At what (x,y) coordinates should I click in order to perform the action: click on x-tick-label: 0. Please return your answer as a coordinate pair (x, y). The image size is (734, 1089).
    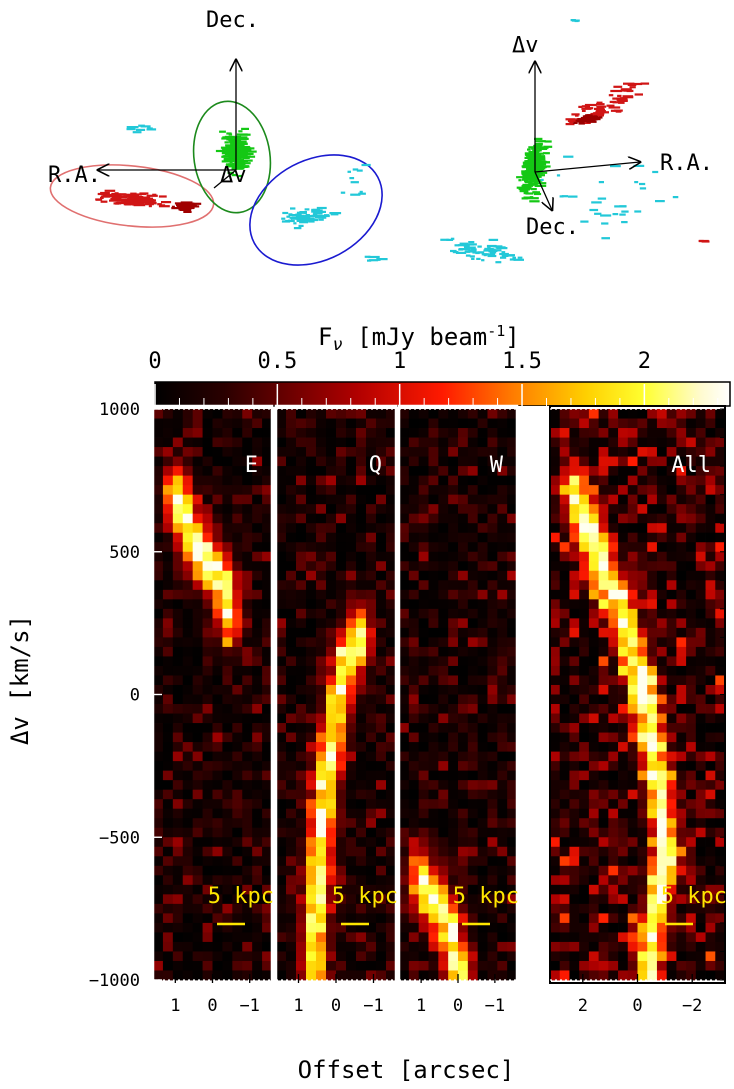
    Looking at the image, I should click on (458, 1006).